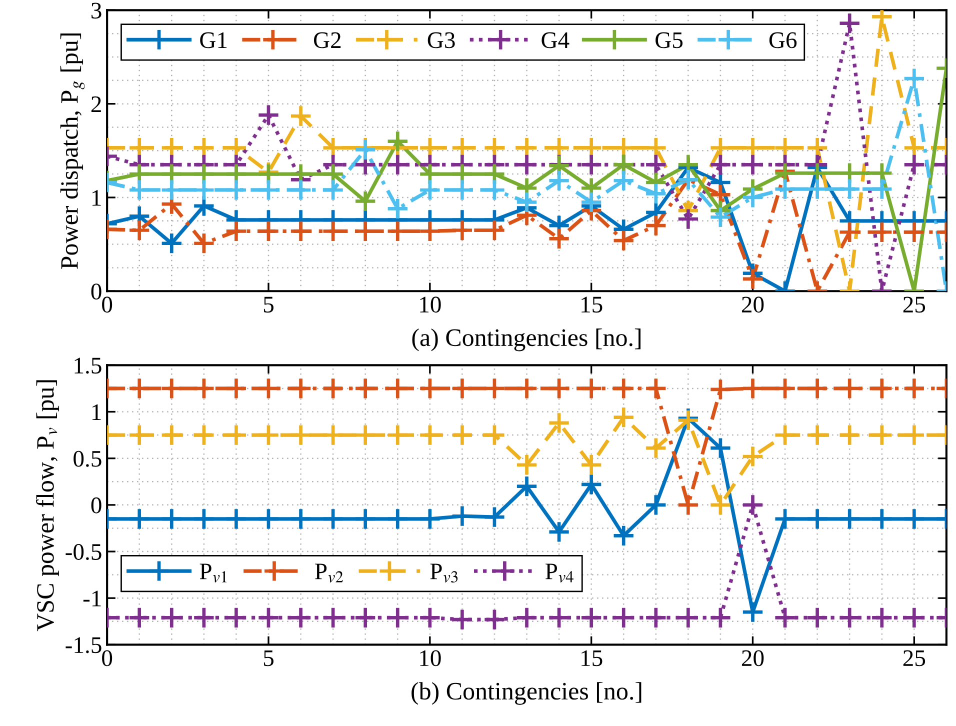  Describe the element at coordinates (527, 693) in the screenshot. I see `x-axis-title: (b) Contingencies [no.]` at that location.